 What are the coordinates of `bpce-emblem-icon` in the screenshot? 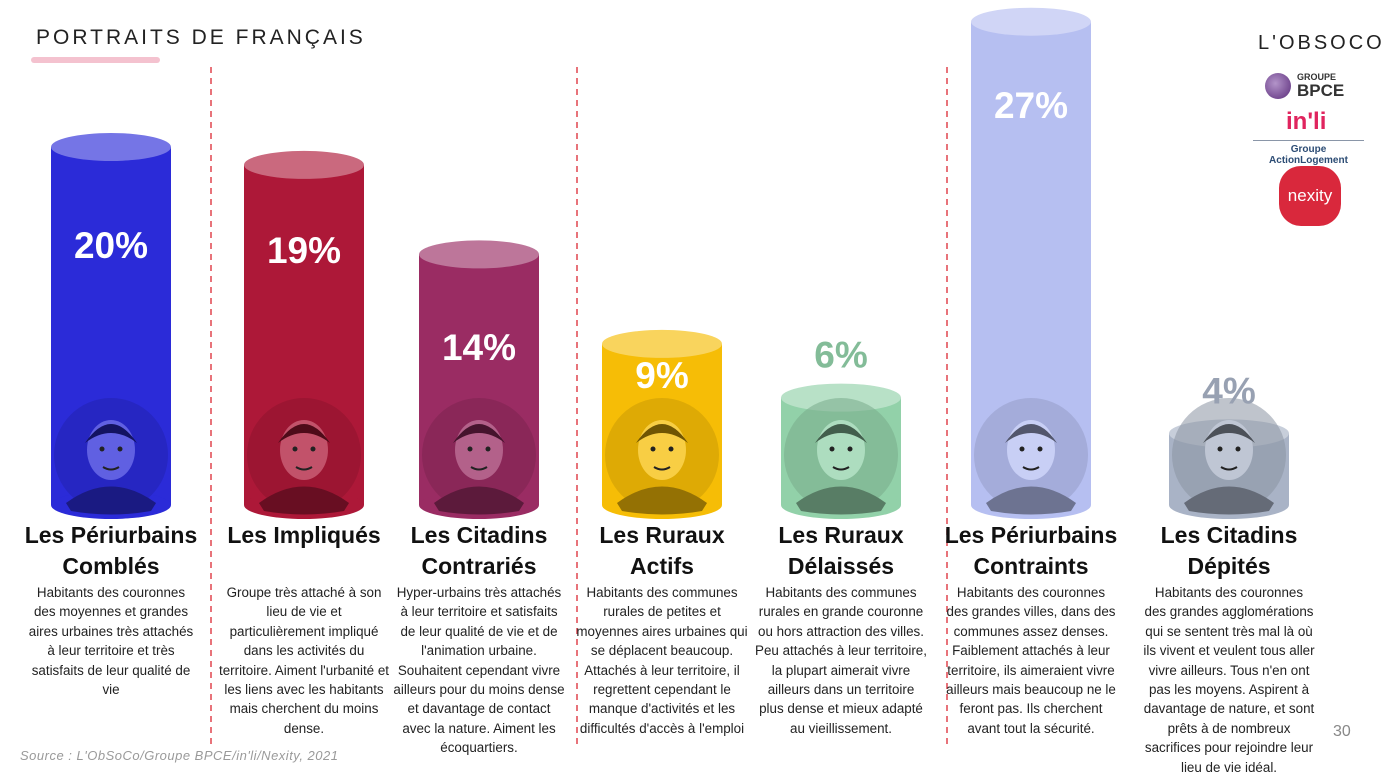 It's located at (1278, 85).